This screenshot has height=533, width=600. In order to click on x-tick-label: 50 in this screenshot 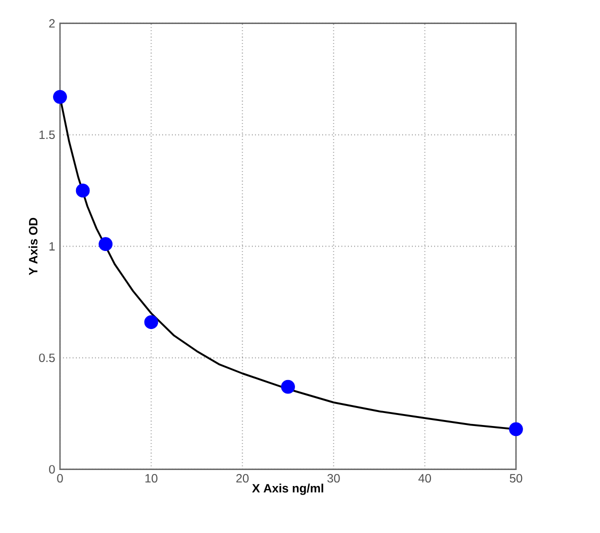, I will do `click(516, 478)`.